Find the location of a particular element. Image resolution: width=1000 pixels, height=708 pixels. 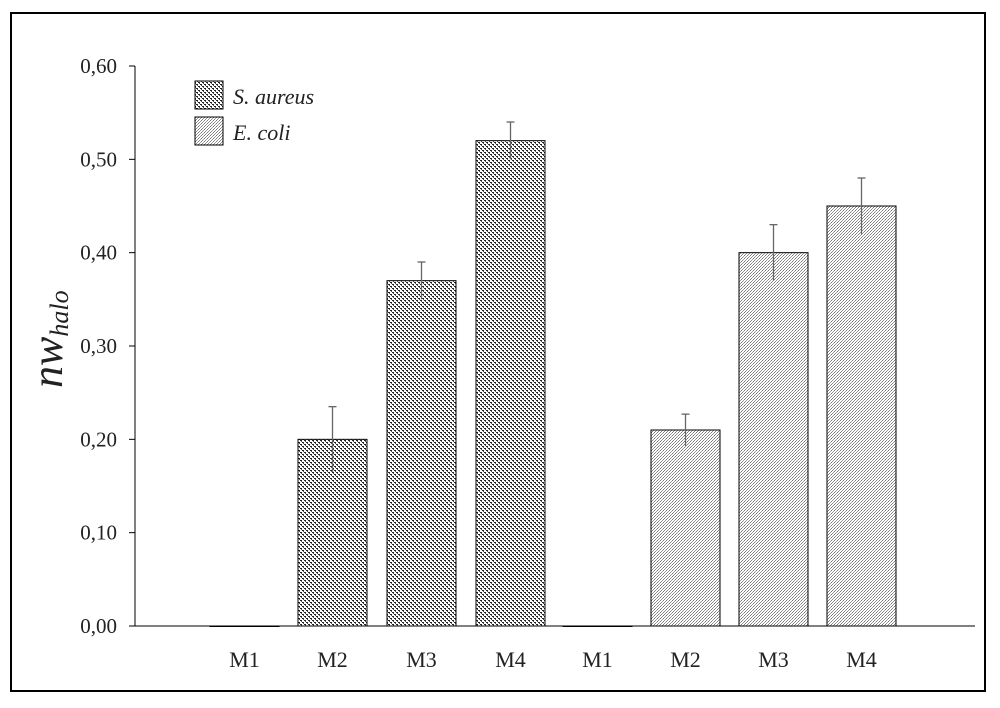

legend-label-e-coli: E. coli is located at coordinates (261, 132).